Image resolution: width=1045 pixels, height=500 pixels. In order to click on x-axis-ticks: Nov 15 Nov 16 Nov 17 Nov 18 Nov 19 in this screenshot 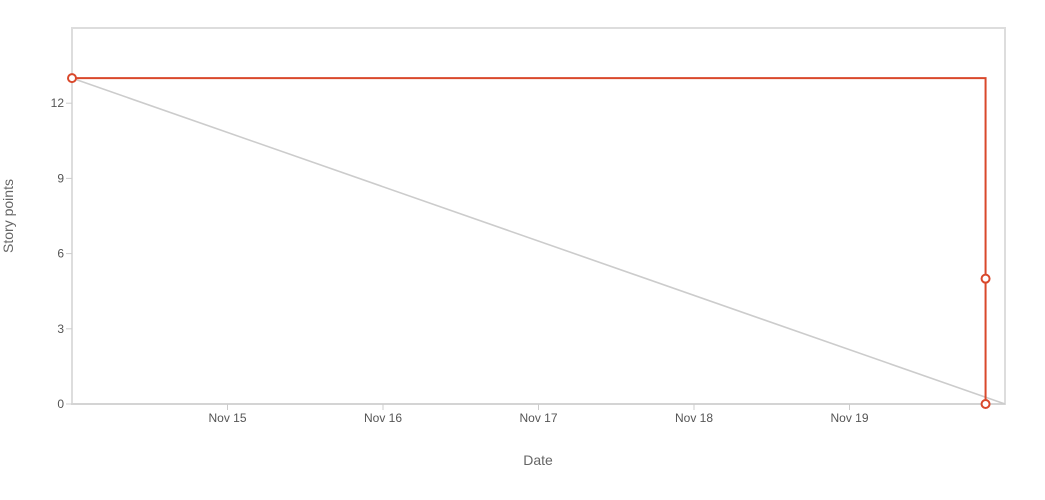, I will do `click(538, 414)`.